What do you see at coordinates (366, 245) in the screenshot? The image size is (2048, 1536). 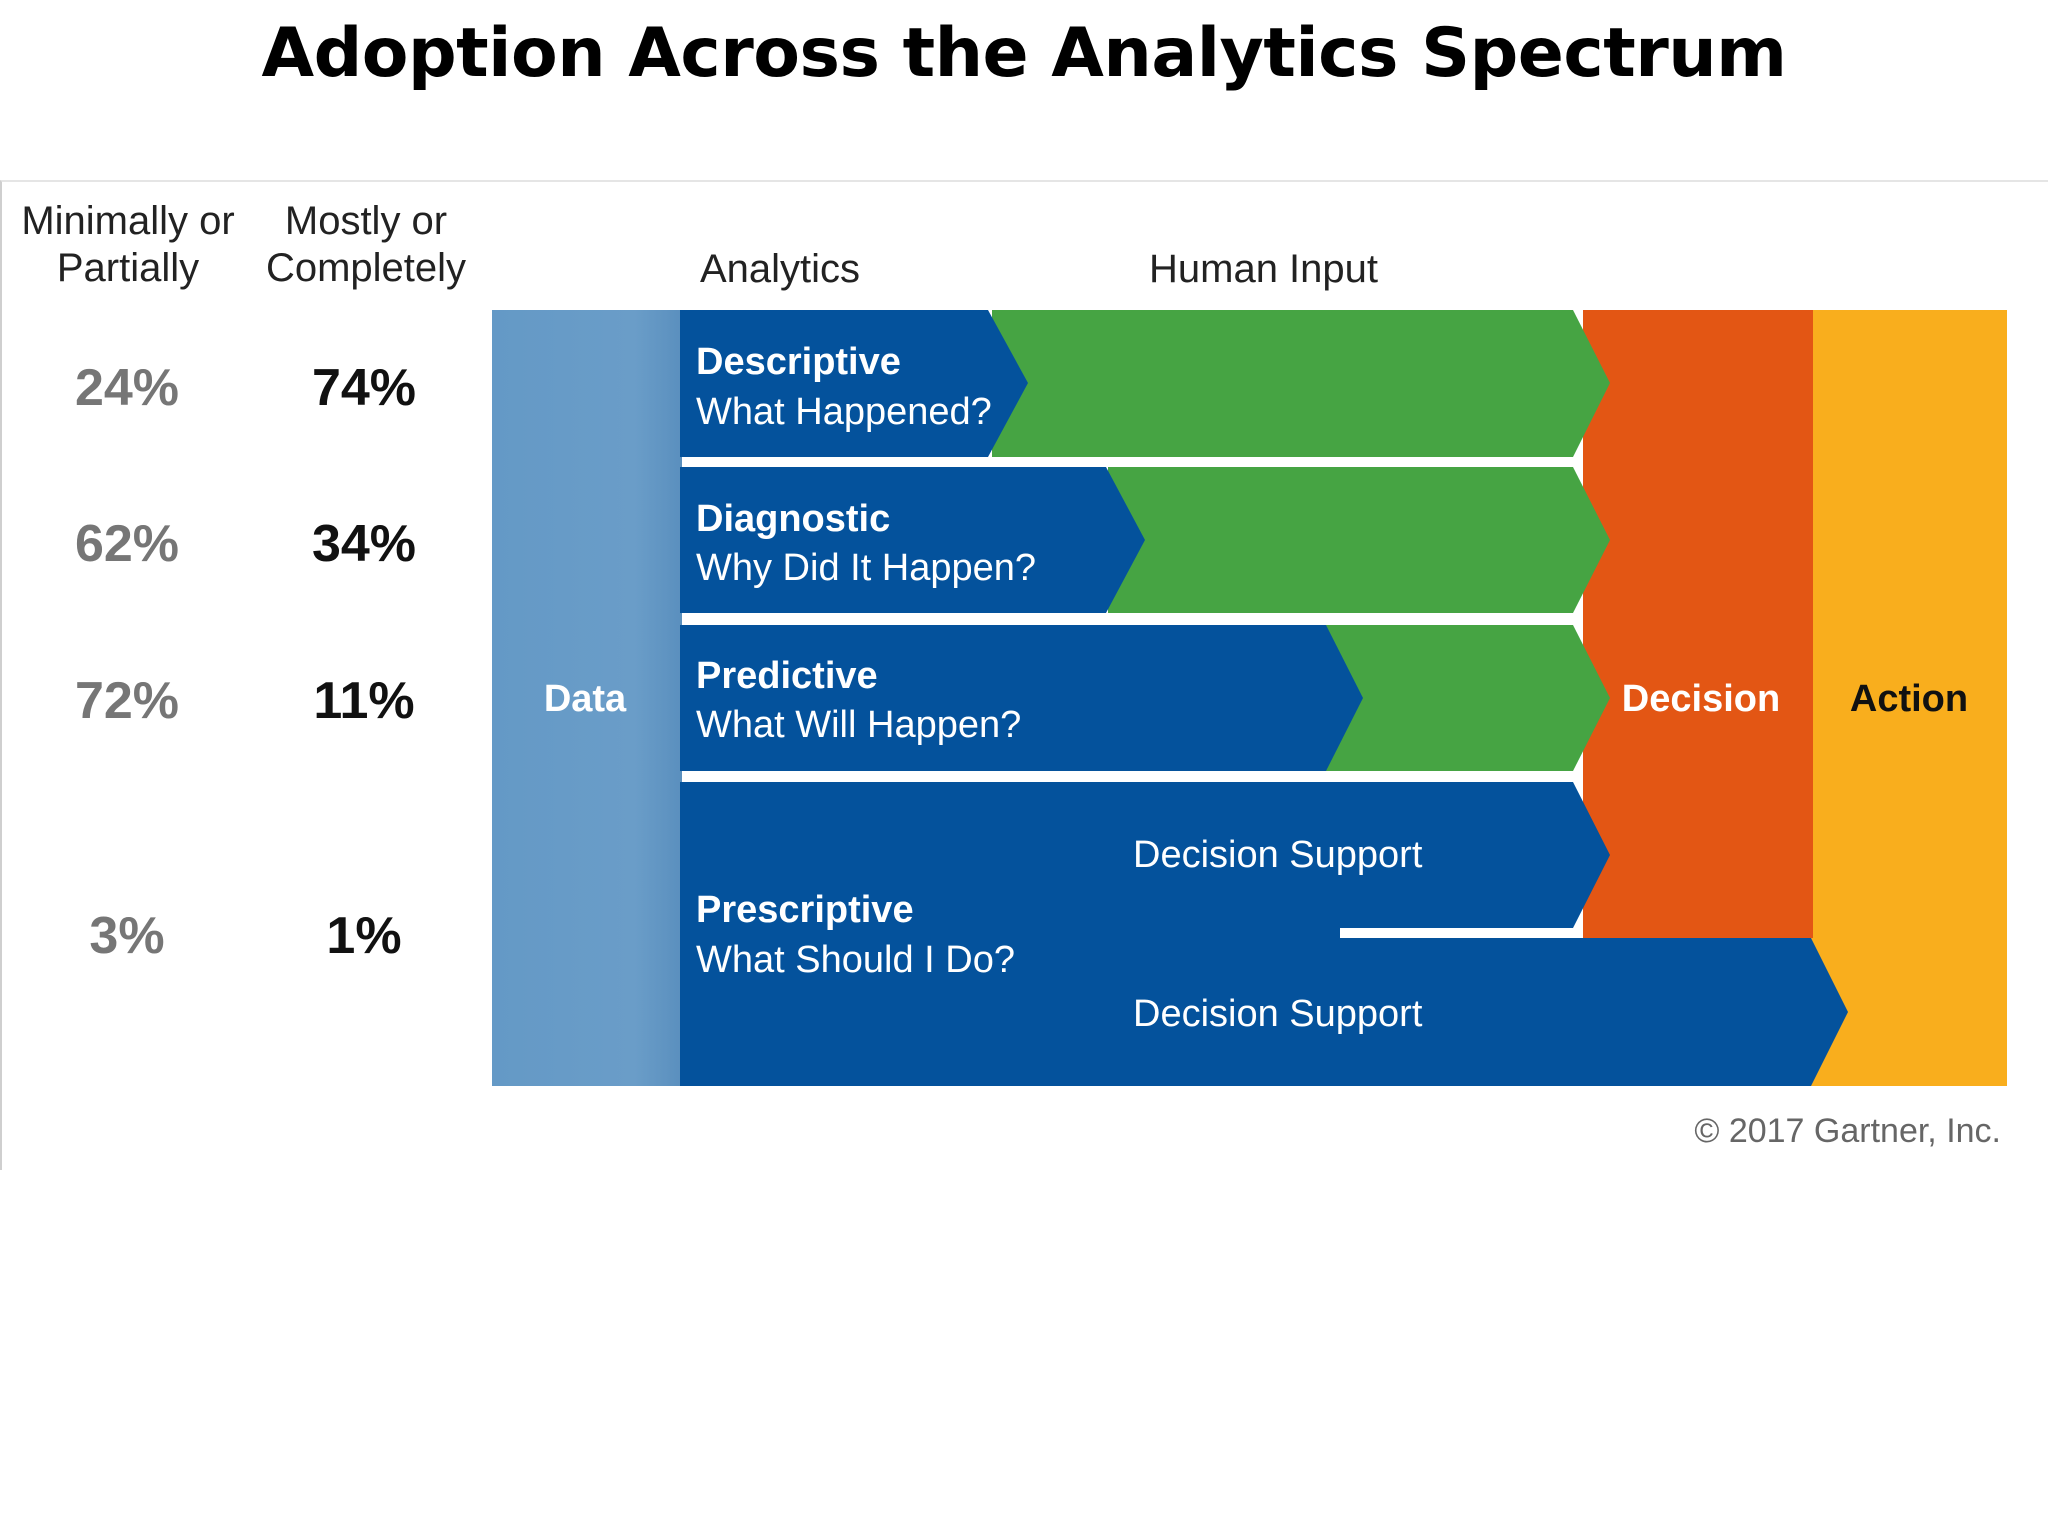 I see `column-header-mostly: Mostly or Completely` at bounding box center [366, 245].